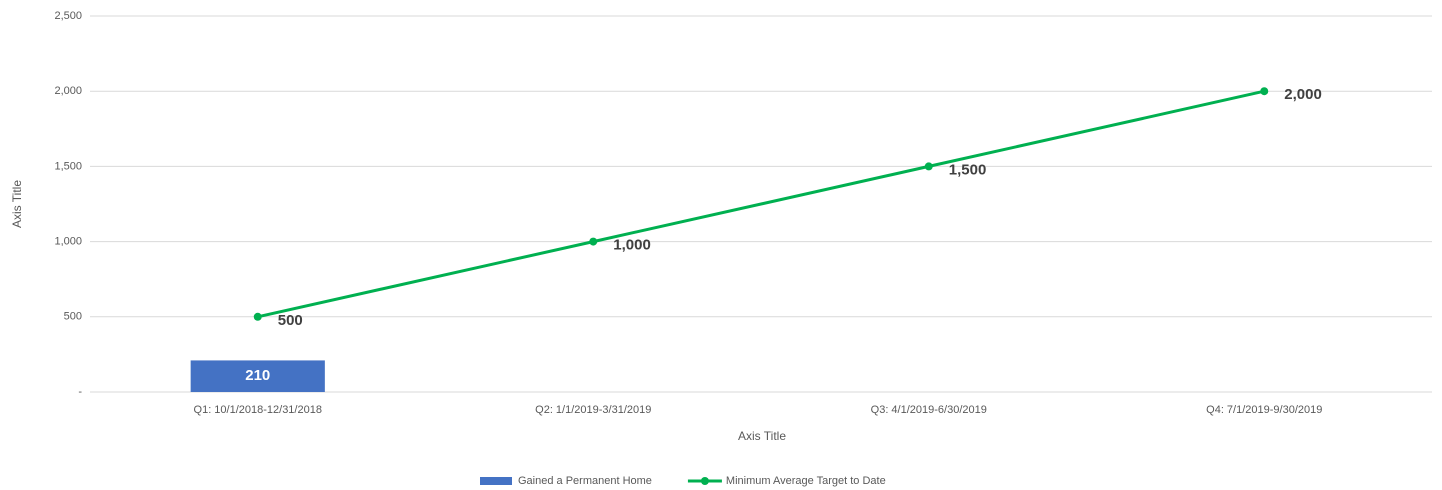  I want to click on legend-swatch-point, so click(704, 481).